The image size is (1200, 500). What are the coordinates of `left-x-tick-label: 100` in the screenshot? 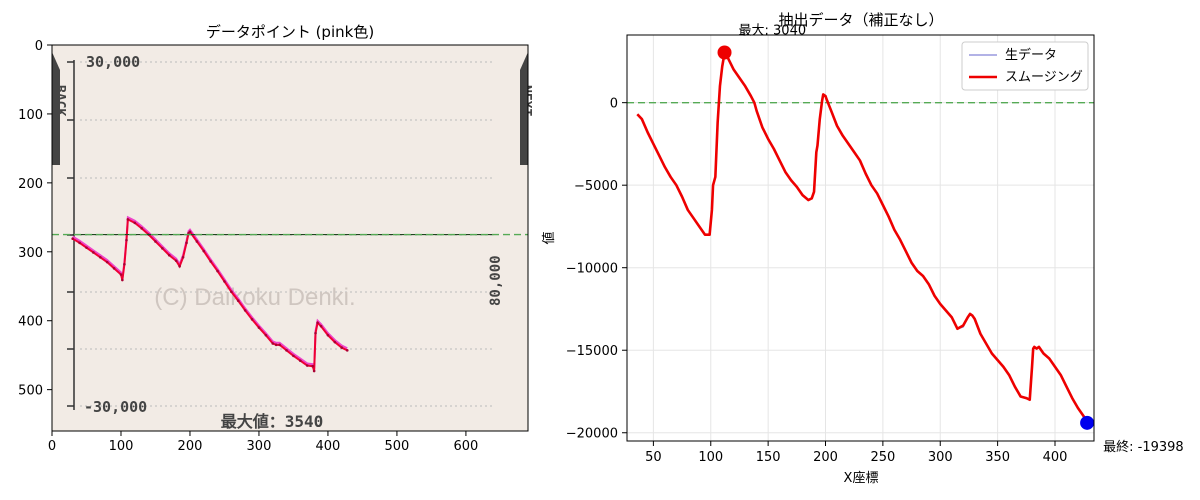 It's located at (121, 446).